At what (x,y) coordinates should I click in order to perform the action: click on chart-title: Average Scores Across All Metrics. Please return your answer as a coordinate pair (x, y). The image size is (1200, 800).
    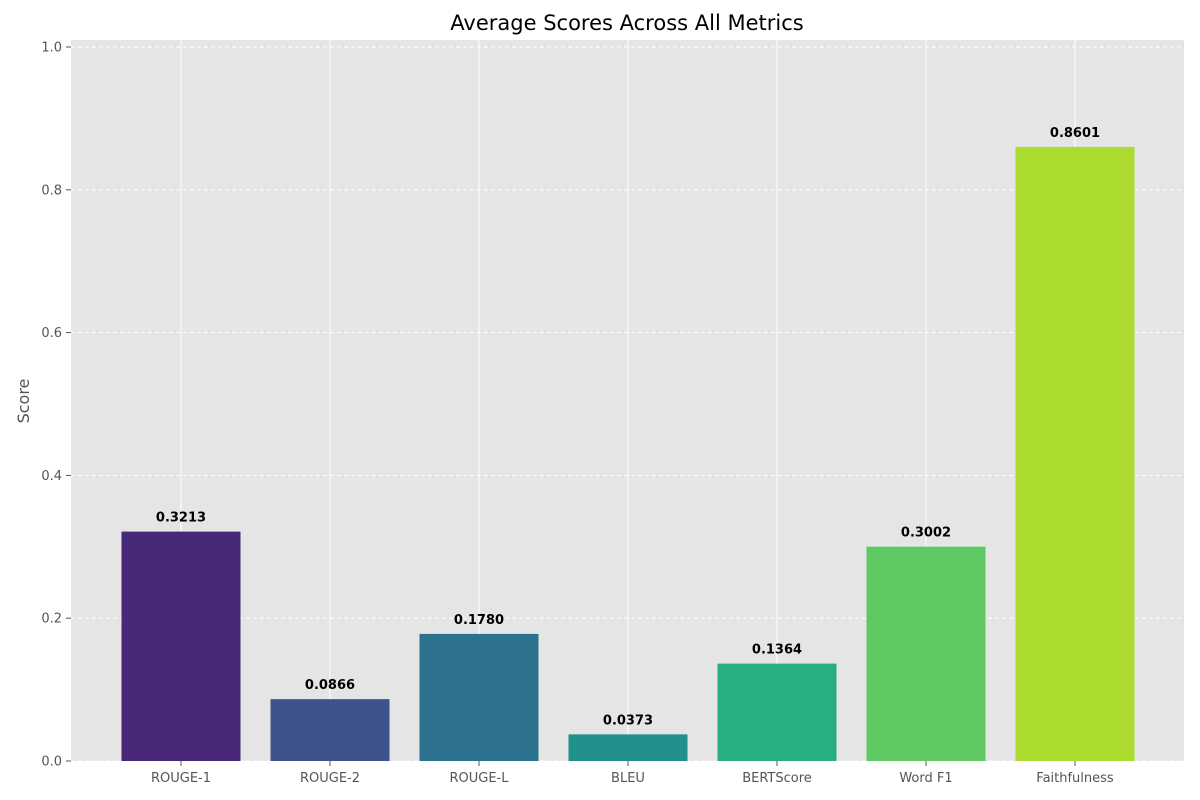
    Looking at the image, I should click on (626, 23).